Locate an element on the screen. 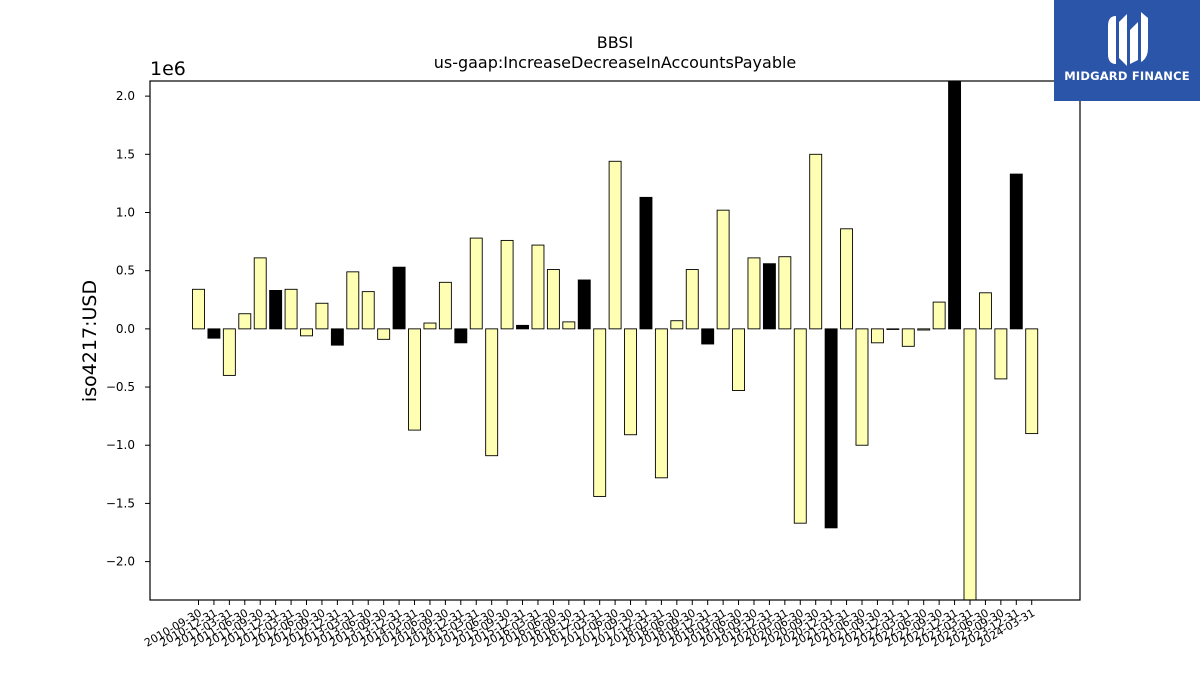 The height and width of the screenshot is (675, 1200). y-tick-label: 0.0 is located at coordinates (125, 329).